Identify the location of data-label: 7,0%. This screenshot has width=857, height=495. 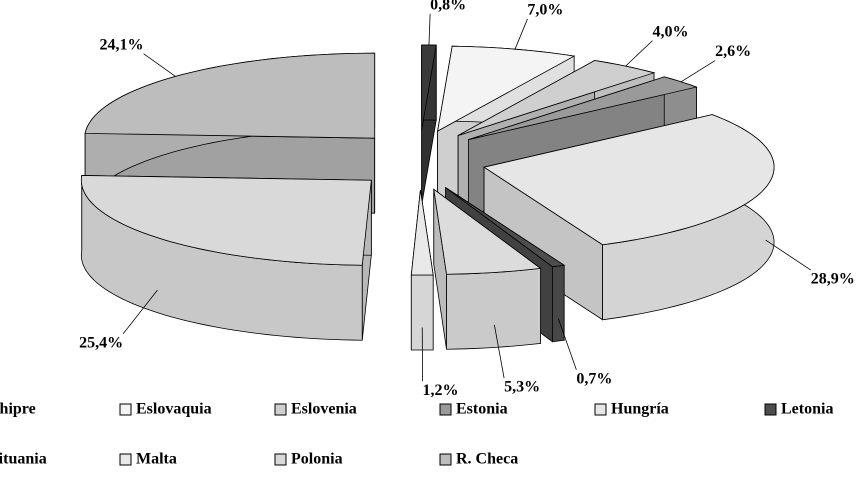
(545, 10).